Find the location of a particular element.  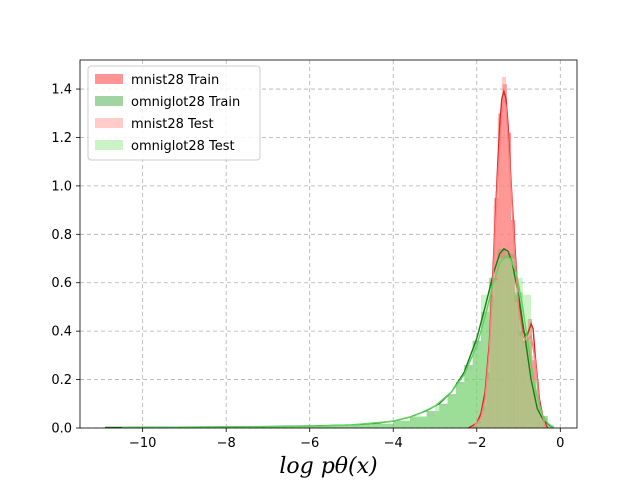

legend-label: mnist28 Test is located at coordinates (172, 124).